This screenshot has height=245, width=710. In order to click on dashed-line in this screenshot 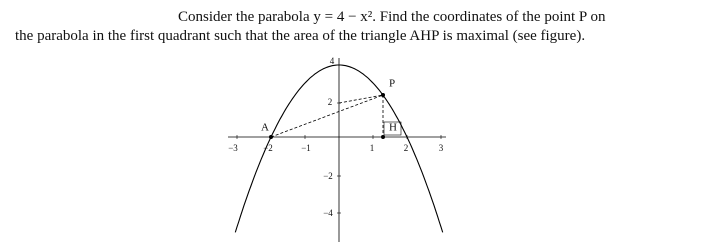, I will do `click(361, 99)`.